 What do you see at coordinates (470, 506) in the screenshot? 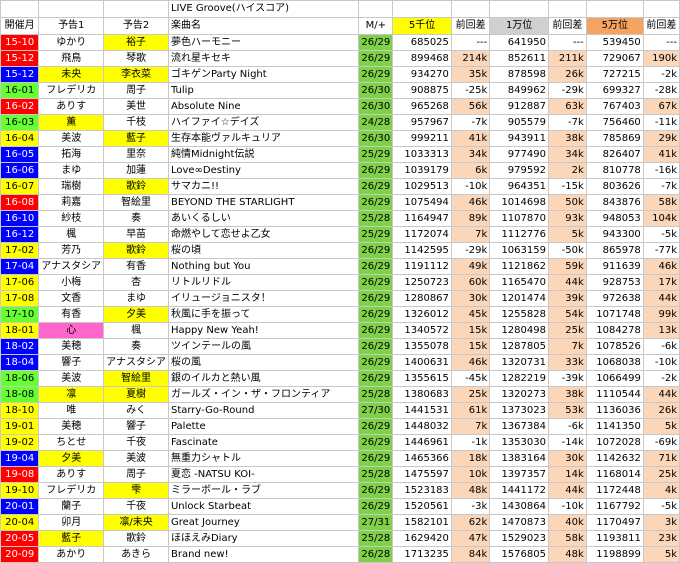
I see `rank-5k-diff: -3k` at bounding box center [470, 506].